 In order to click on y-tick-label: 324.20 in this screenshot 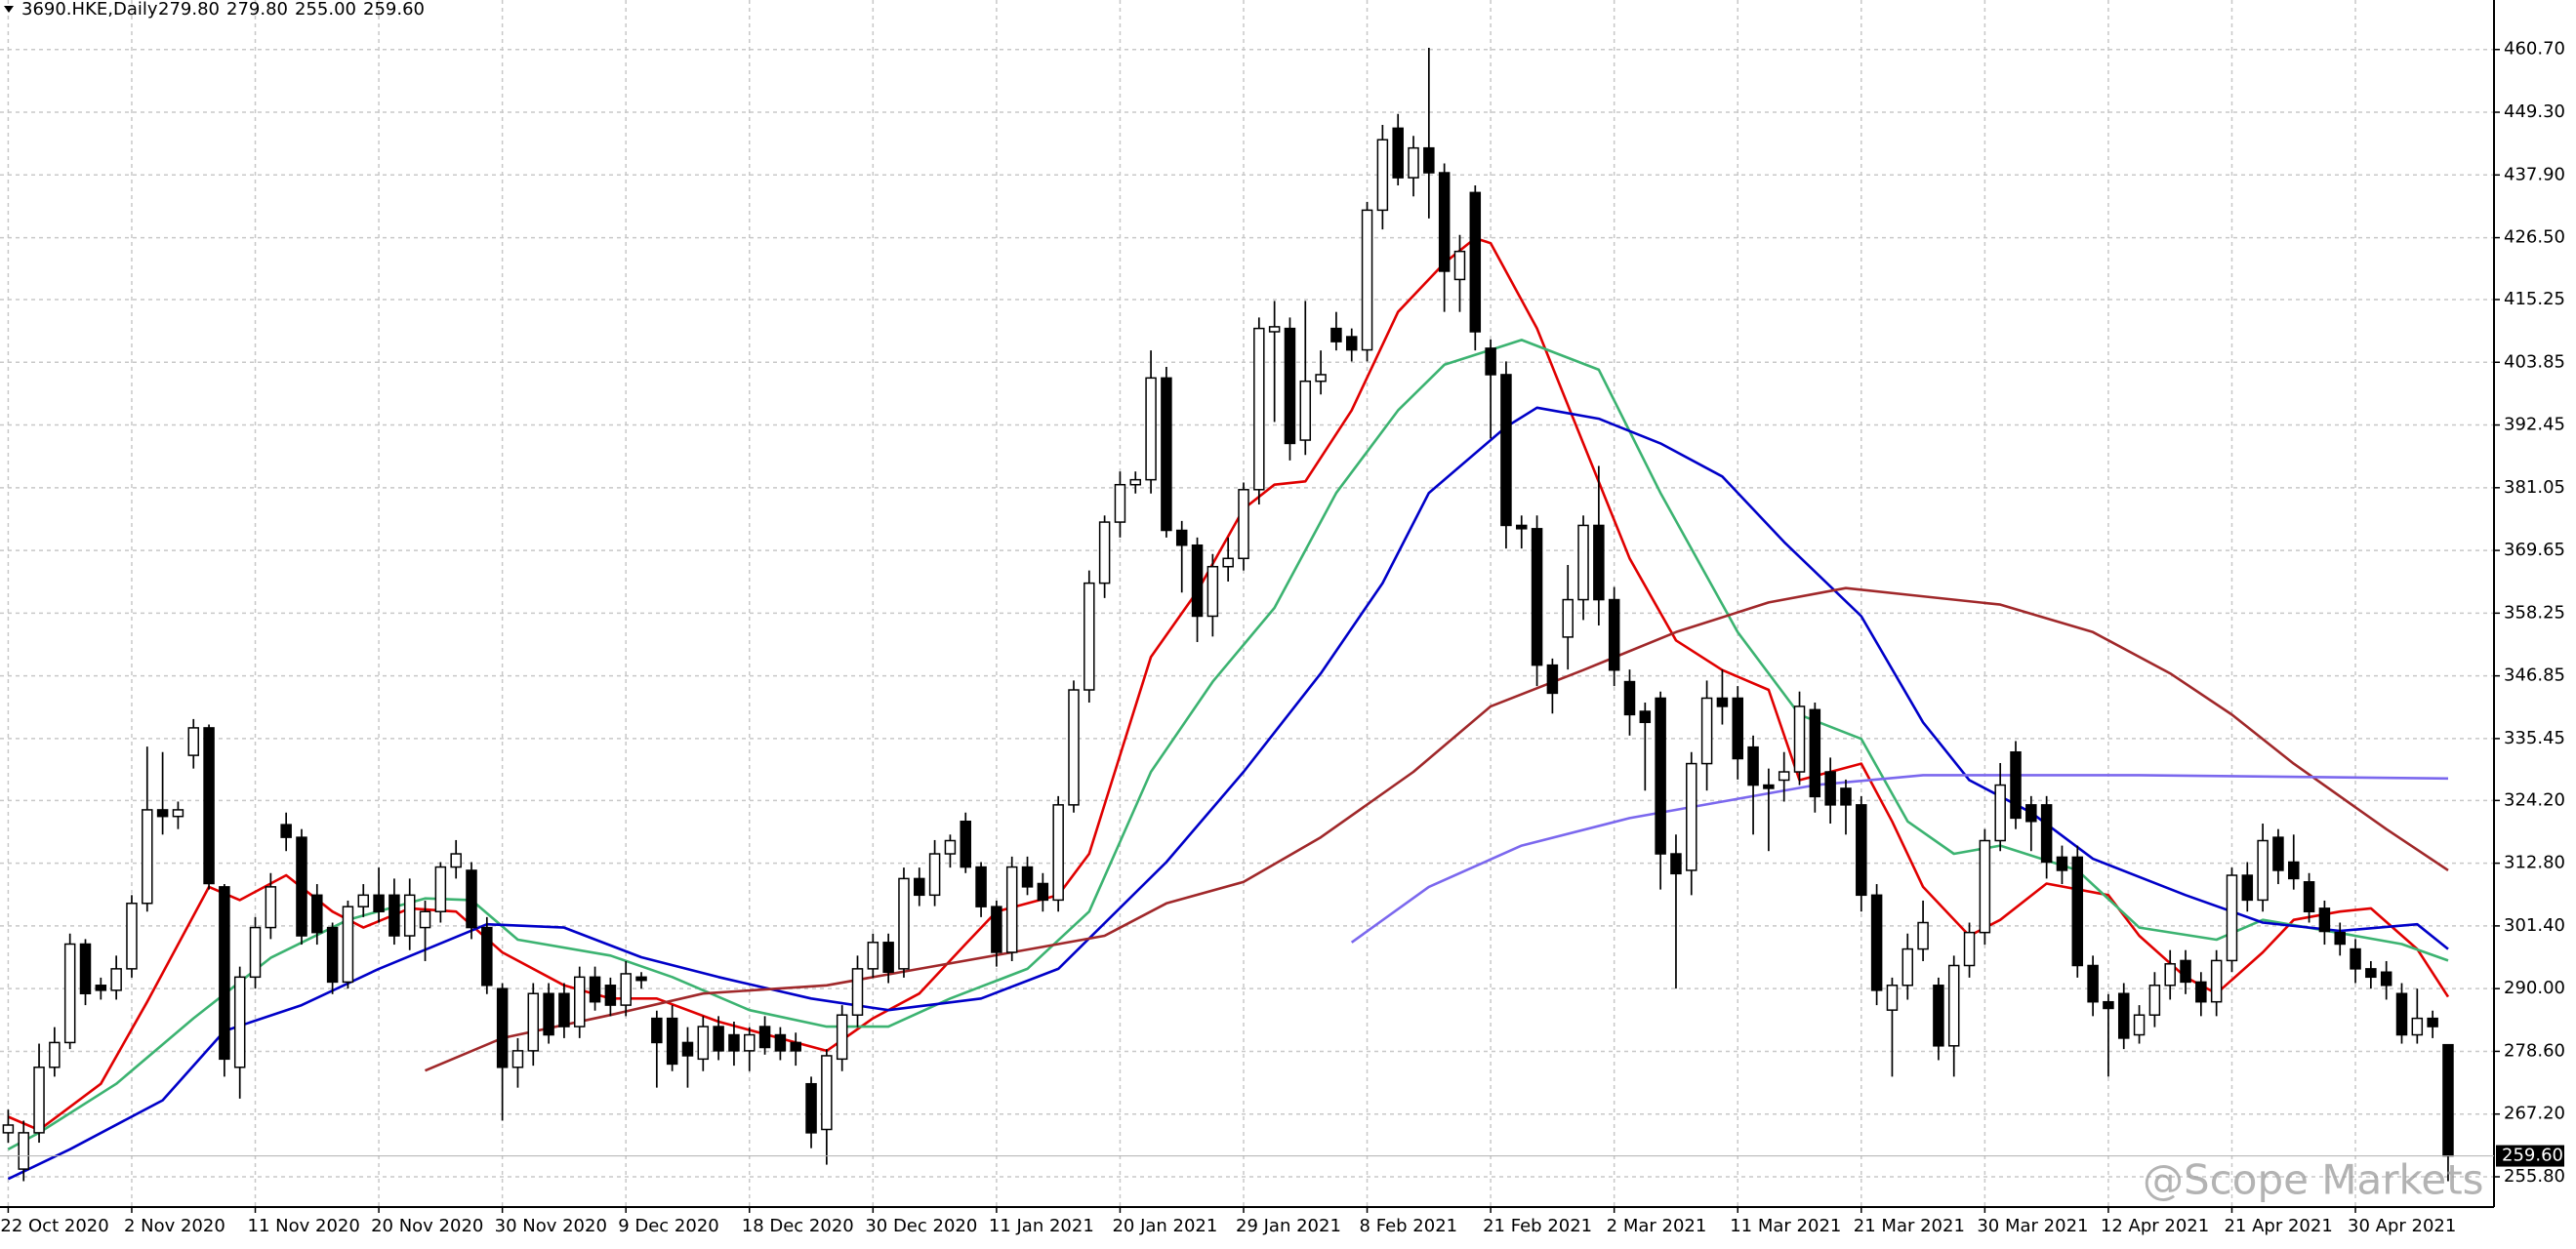, I will do `click(2534, 799)`.